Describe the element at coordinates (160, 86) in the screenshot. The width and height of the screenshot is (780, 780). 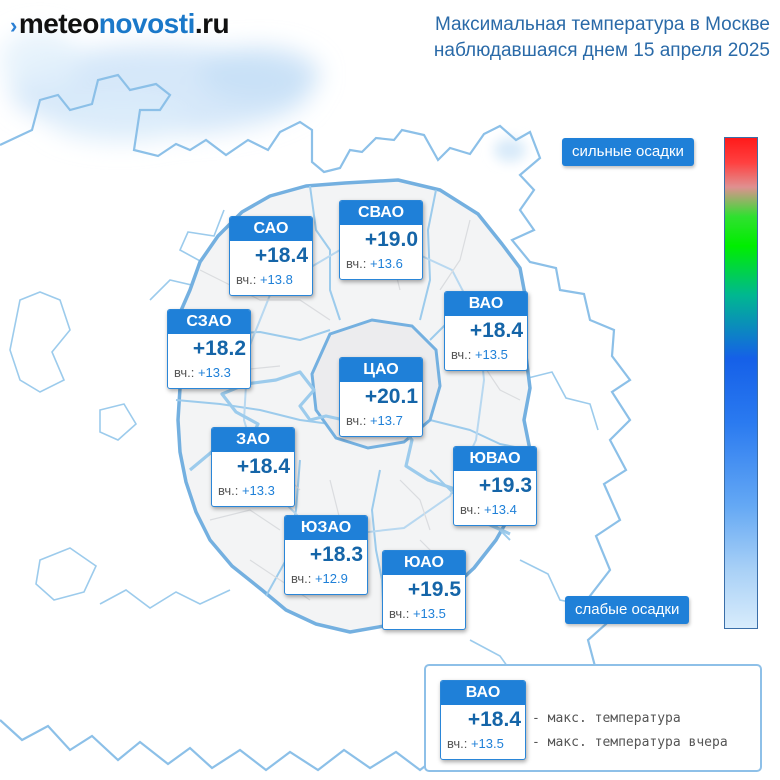
I see `precipitation-clouds` at that location.